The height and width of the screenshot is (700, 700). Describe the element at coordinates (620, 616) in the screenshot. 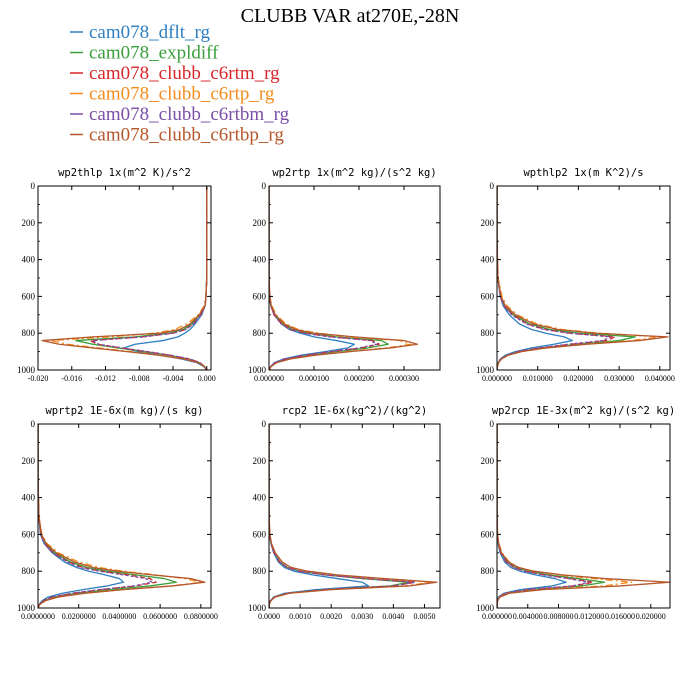

I see `x-tick-label: 0.016000` at that location.